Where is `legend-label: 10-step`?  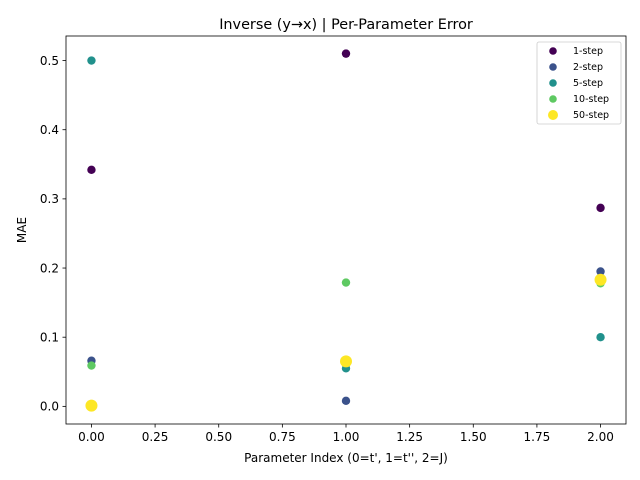 legend-label: 10-step is located at coordinates (591, 99).